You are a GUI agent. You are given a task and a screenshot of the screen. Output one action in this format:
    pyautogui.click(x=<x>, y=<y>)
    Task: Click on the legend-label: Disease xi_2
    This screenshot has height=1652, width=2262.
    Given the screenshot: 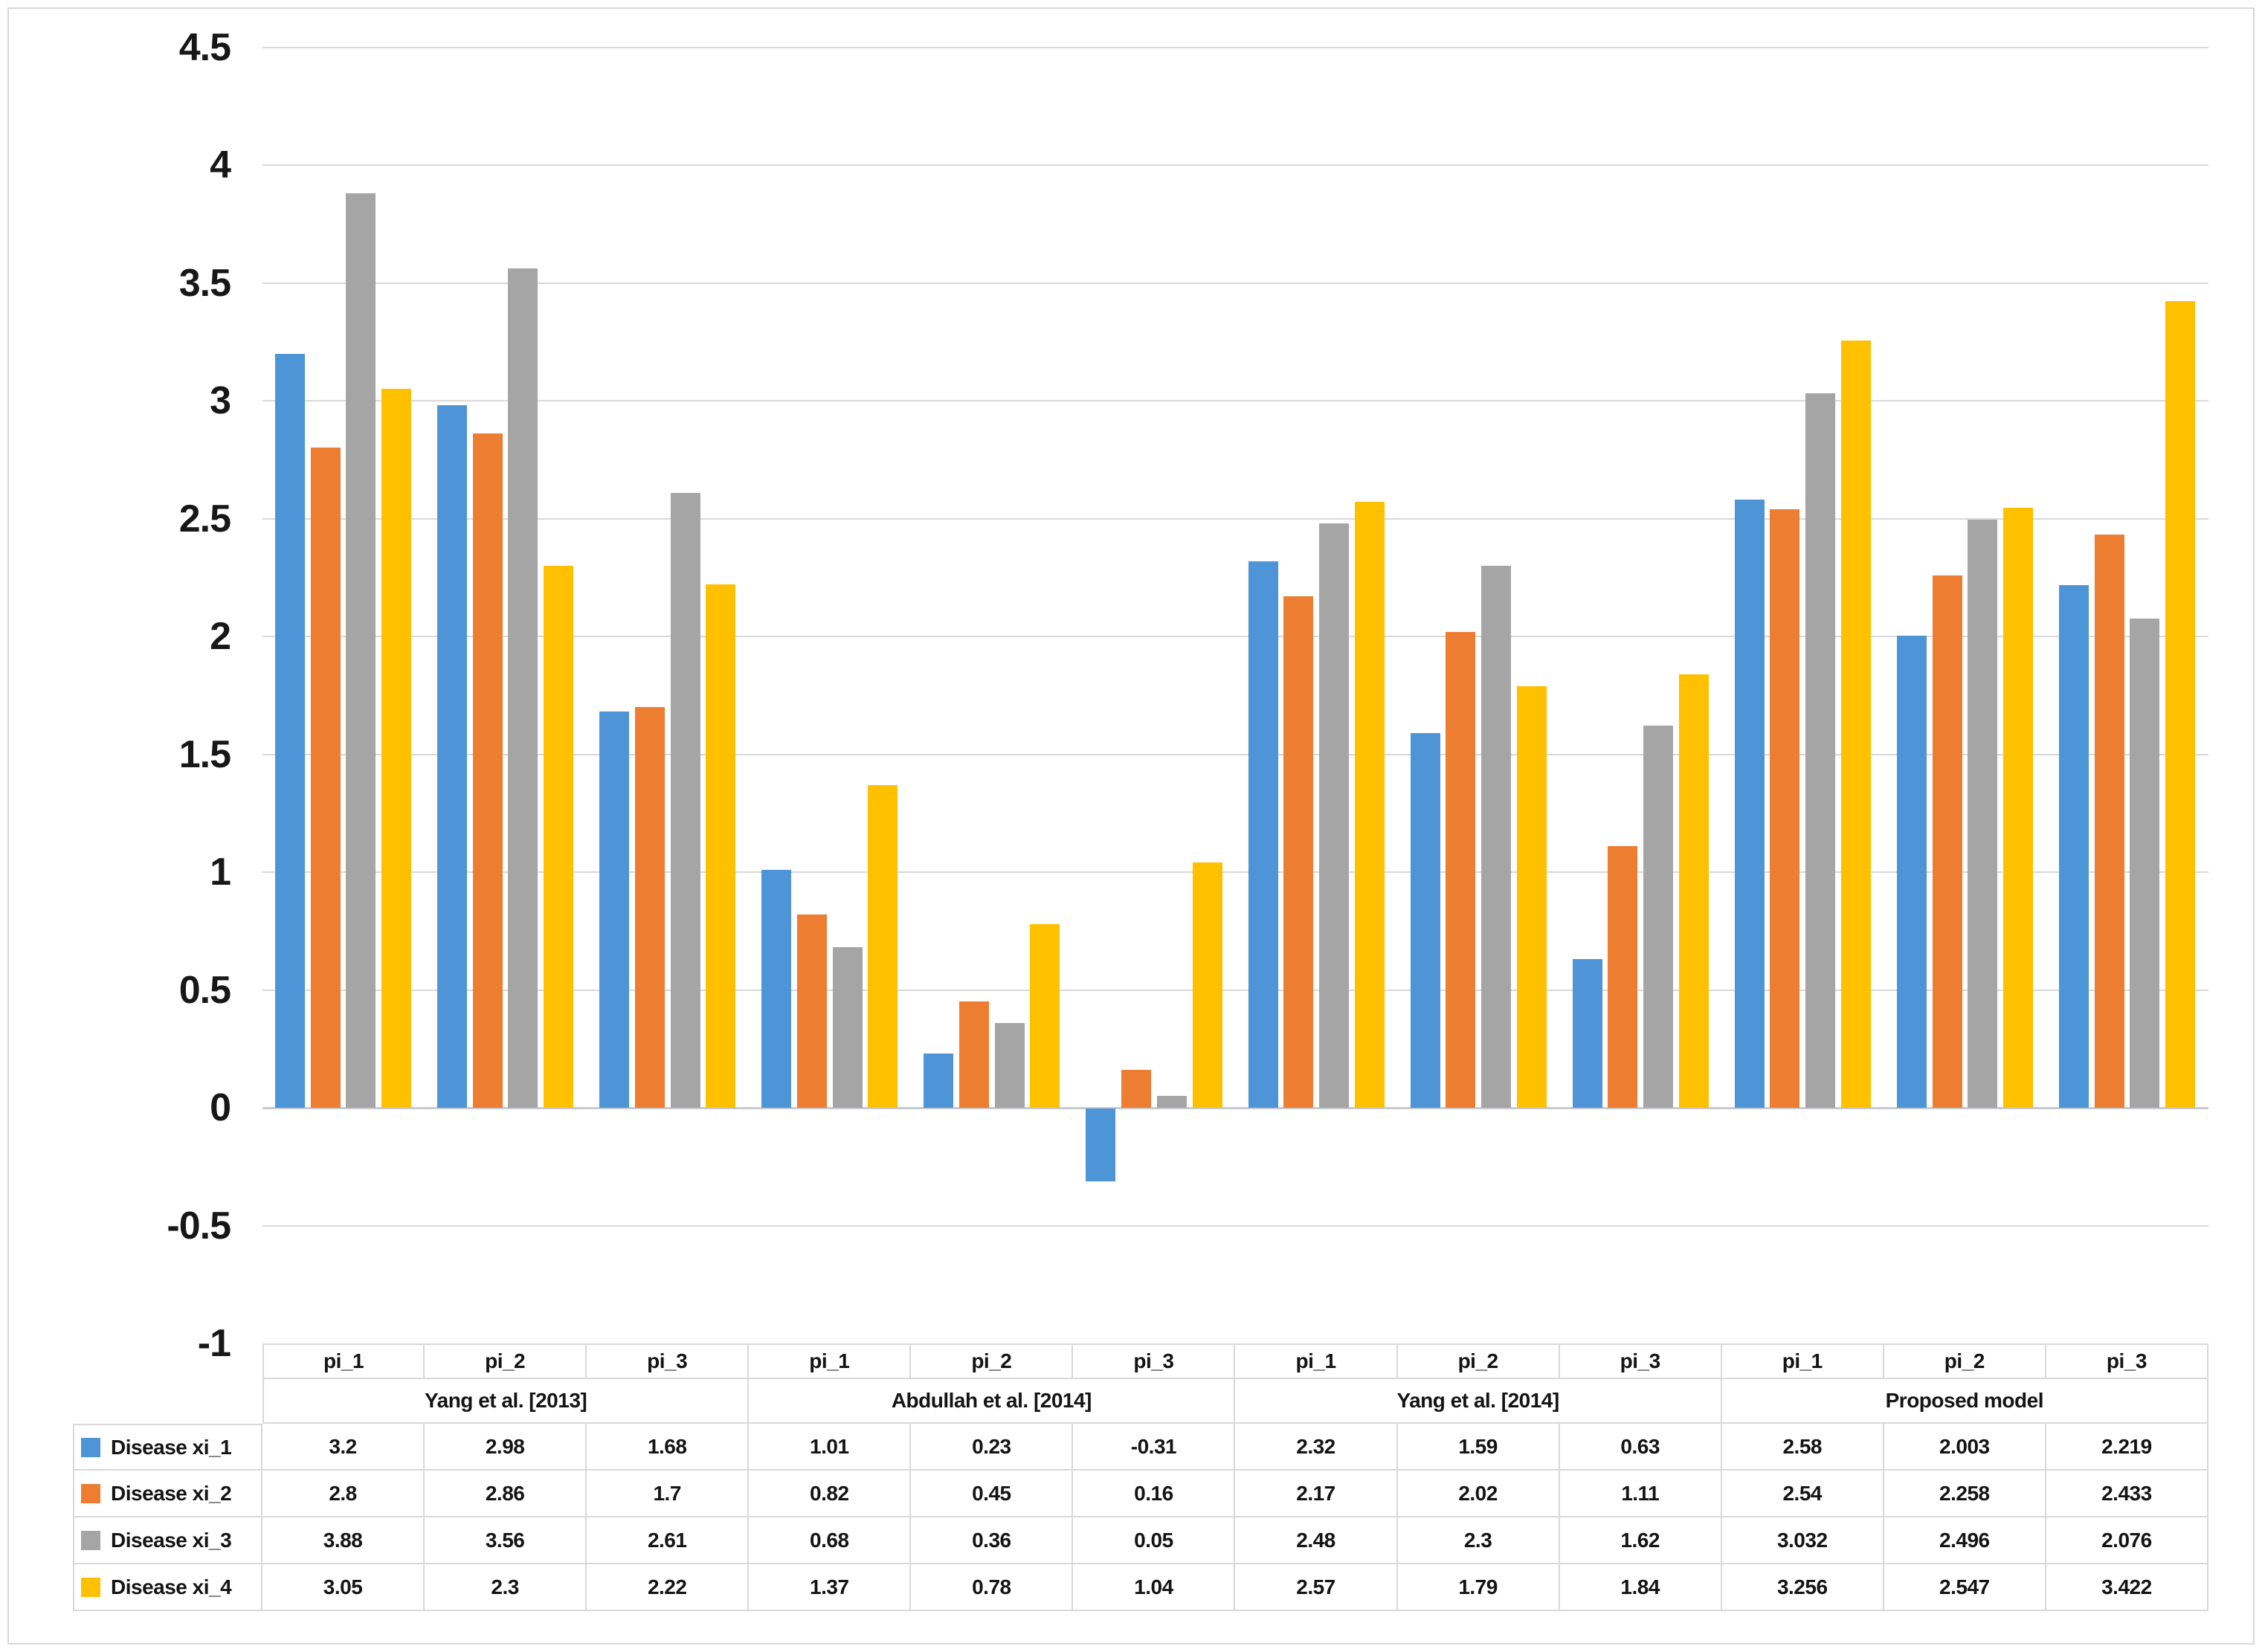 What is the action you would take?
    pyautogui.click(x=171, y=1493)
    